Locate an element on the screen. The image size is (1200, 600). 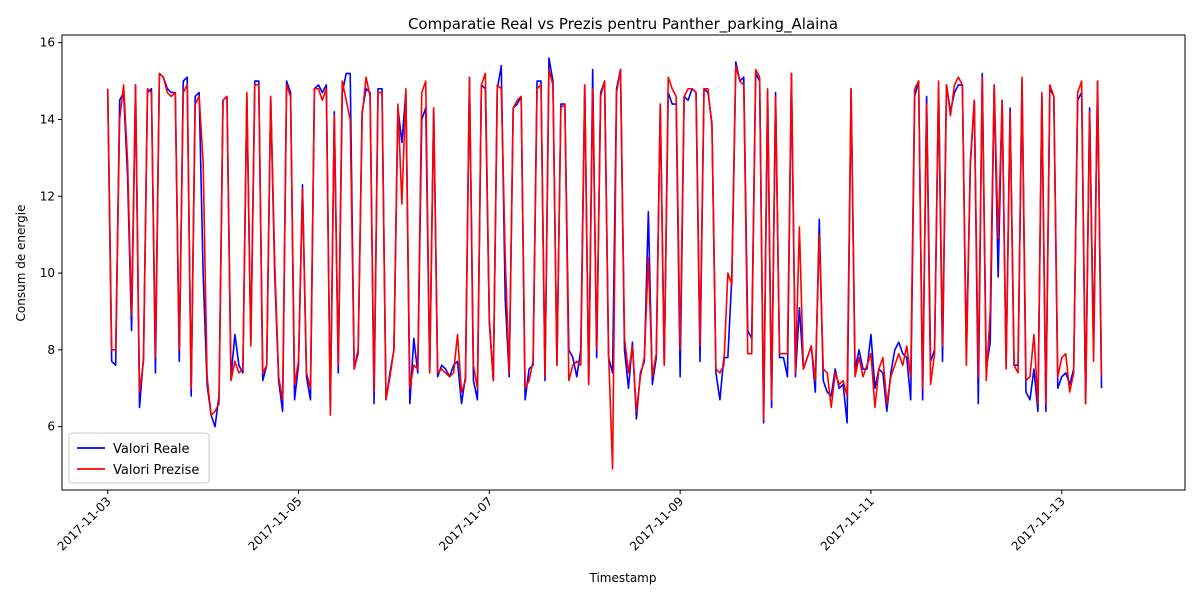
y-tick-label: 8 is located at coordinates (51, 350).